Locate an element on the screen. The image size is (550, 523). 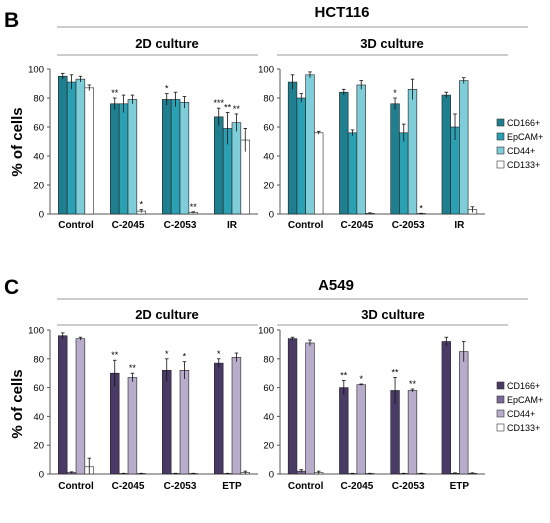
panel-letter: C is located at coordinates (11, 287).